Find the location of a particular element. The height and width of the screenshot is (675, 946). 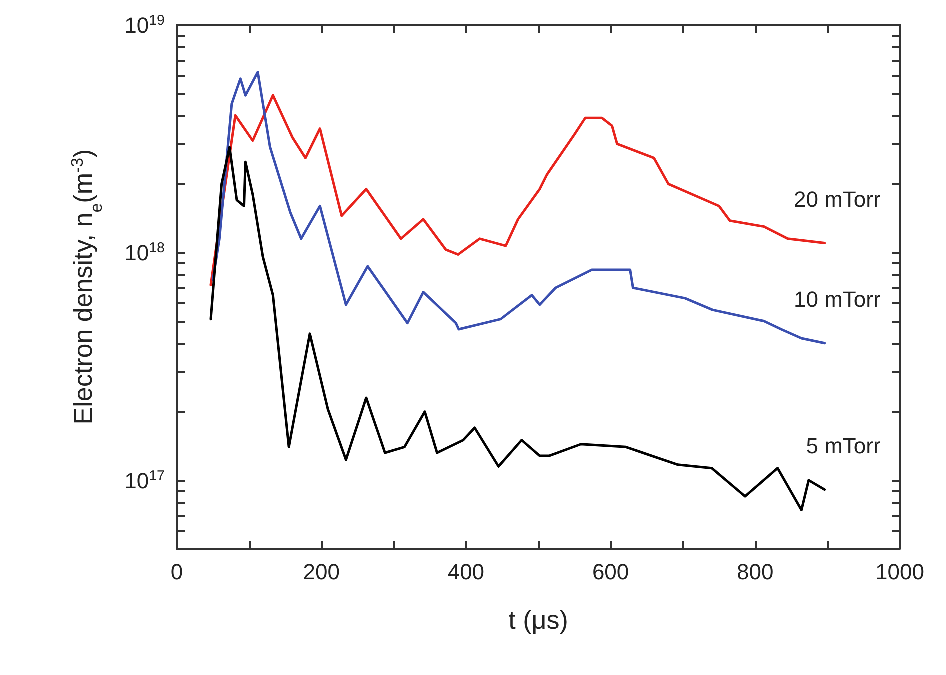

x-tick-label: 0 is located at coordinates (177, 572).